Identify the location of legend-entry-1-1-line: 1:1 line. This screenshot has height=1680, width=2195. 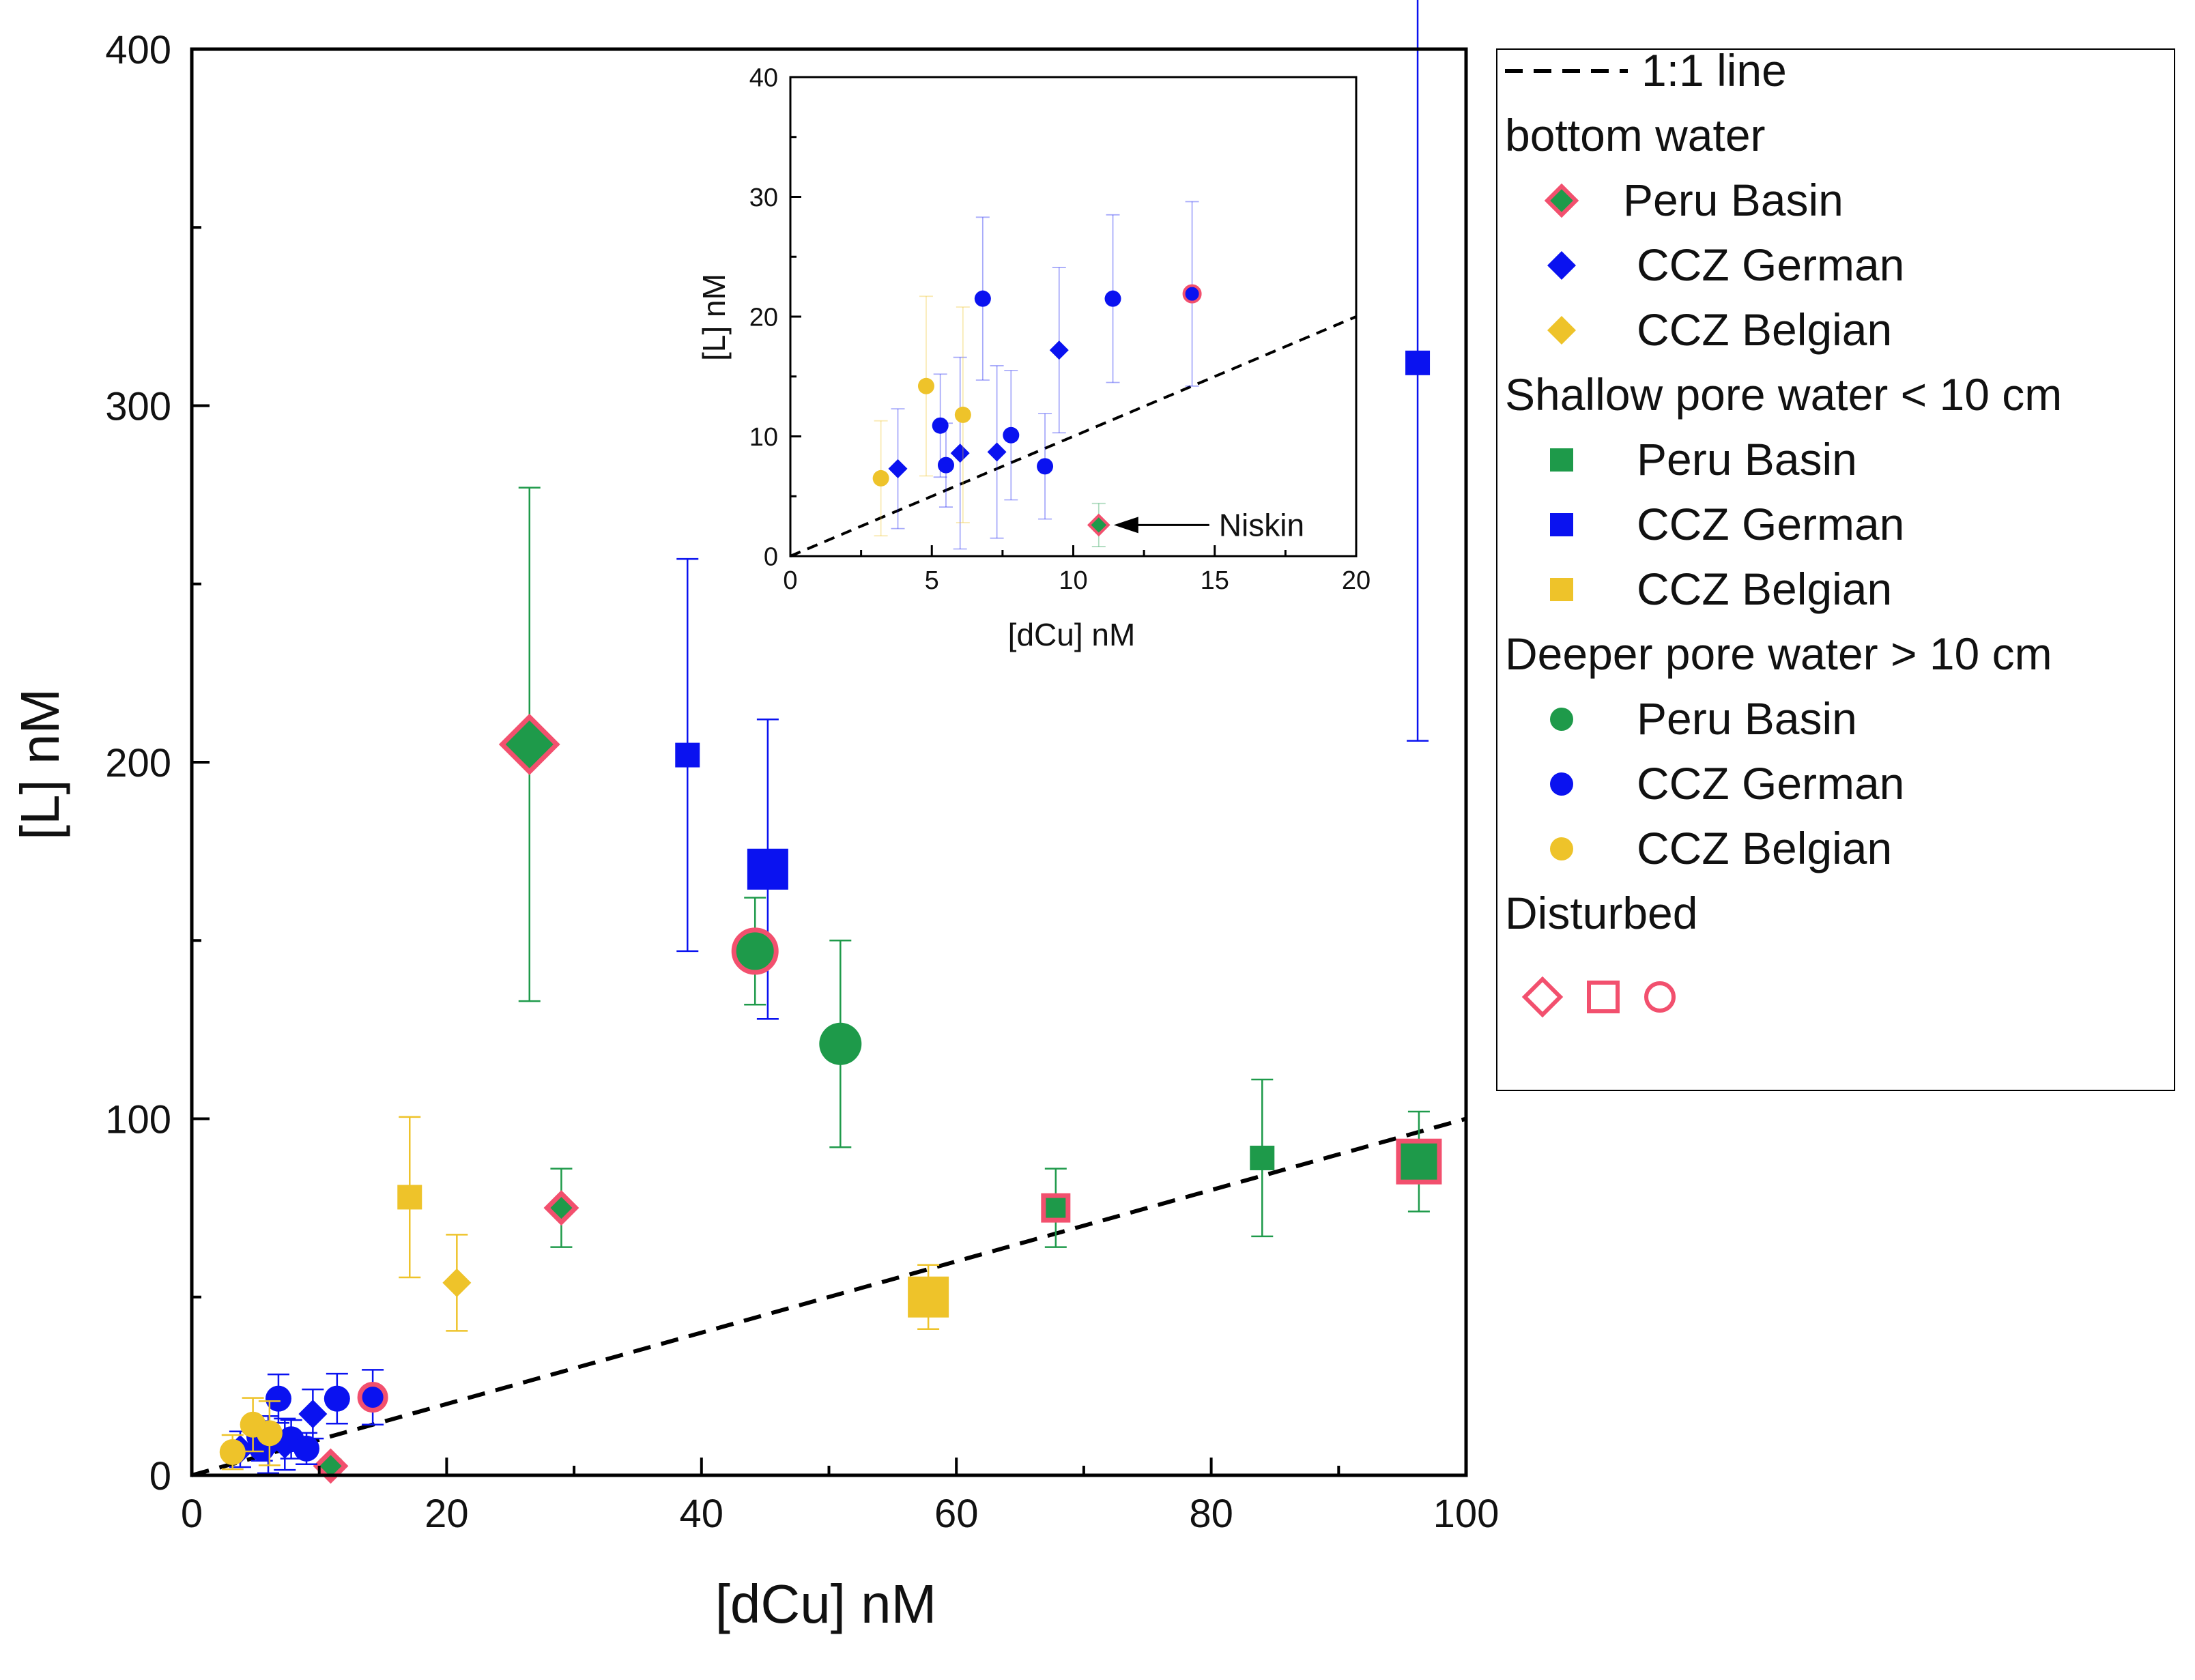
(1646, 70).